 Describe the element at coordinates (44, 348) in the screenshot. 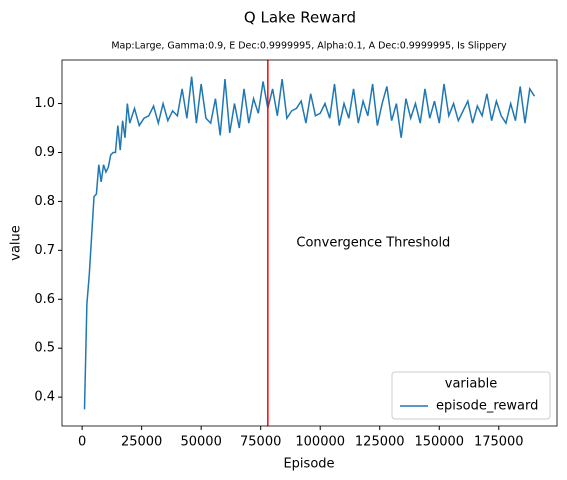

I see `y-tick-label: 0.5` at that location.